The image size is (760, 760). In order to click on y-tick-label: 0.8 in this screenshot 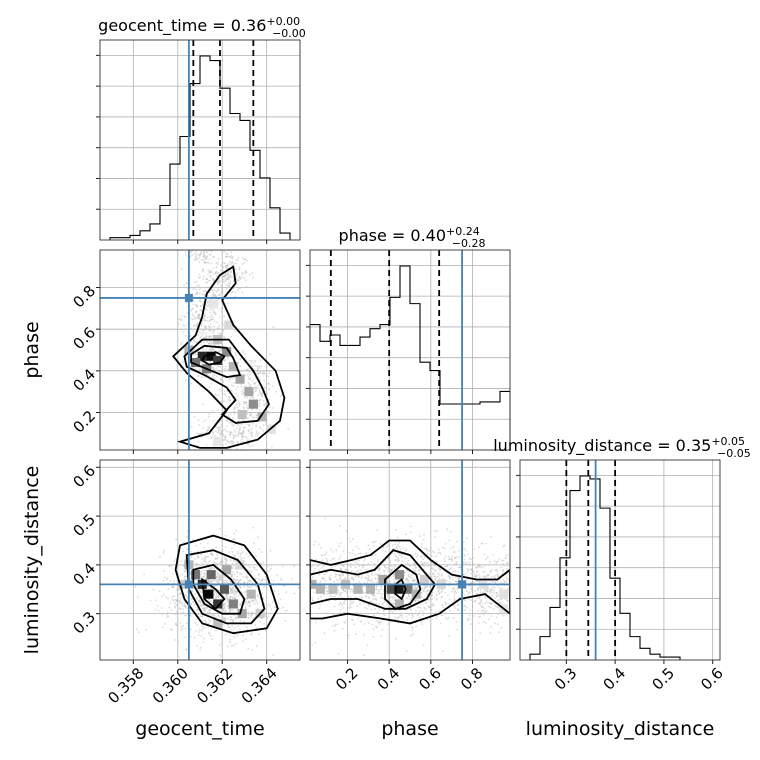, I will do `click(84, 297)`.